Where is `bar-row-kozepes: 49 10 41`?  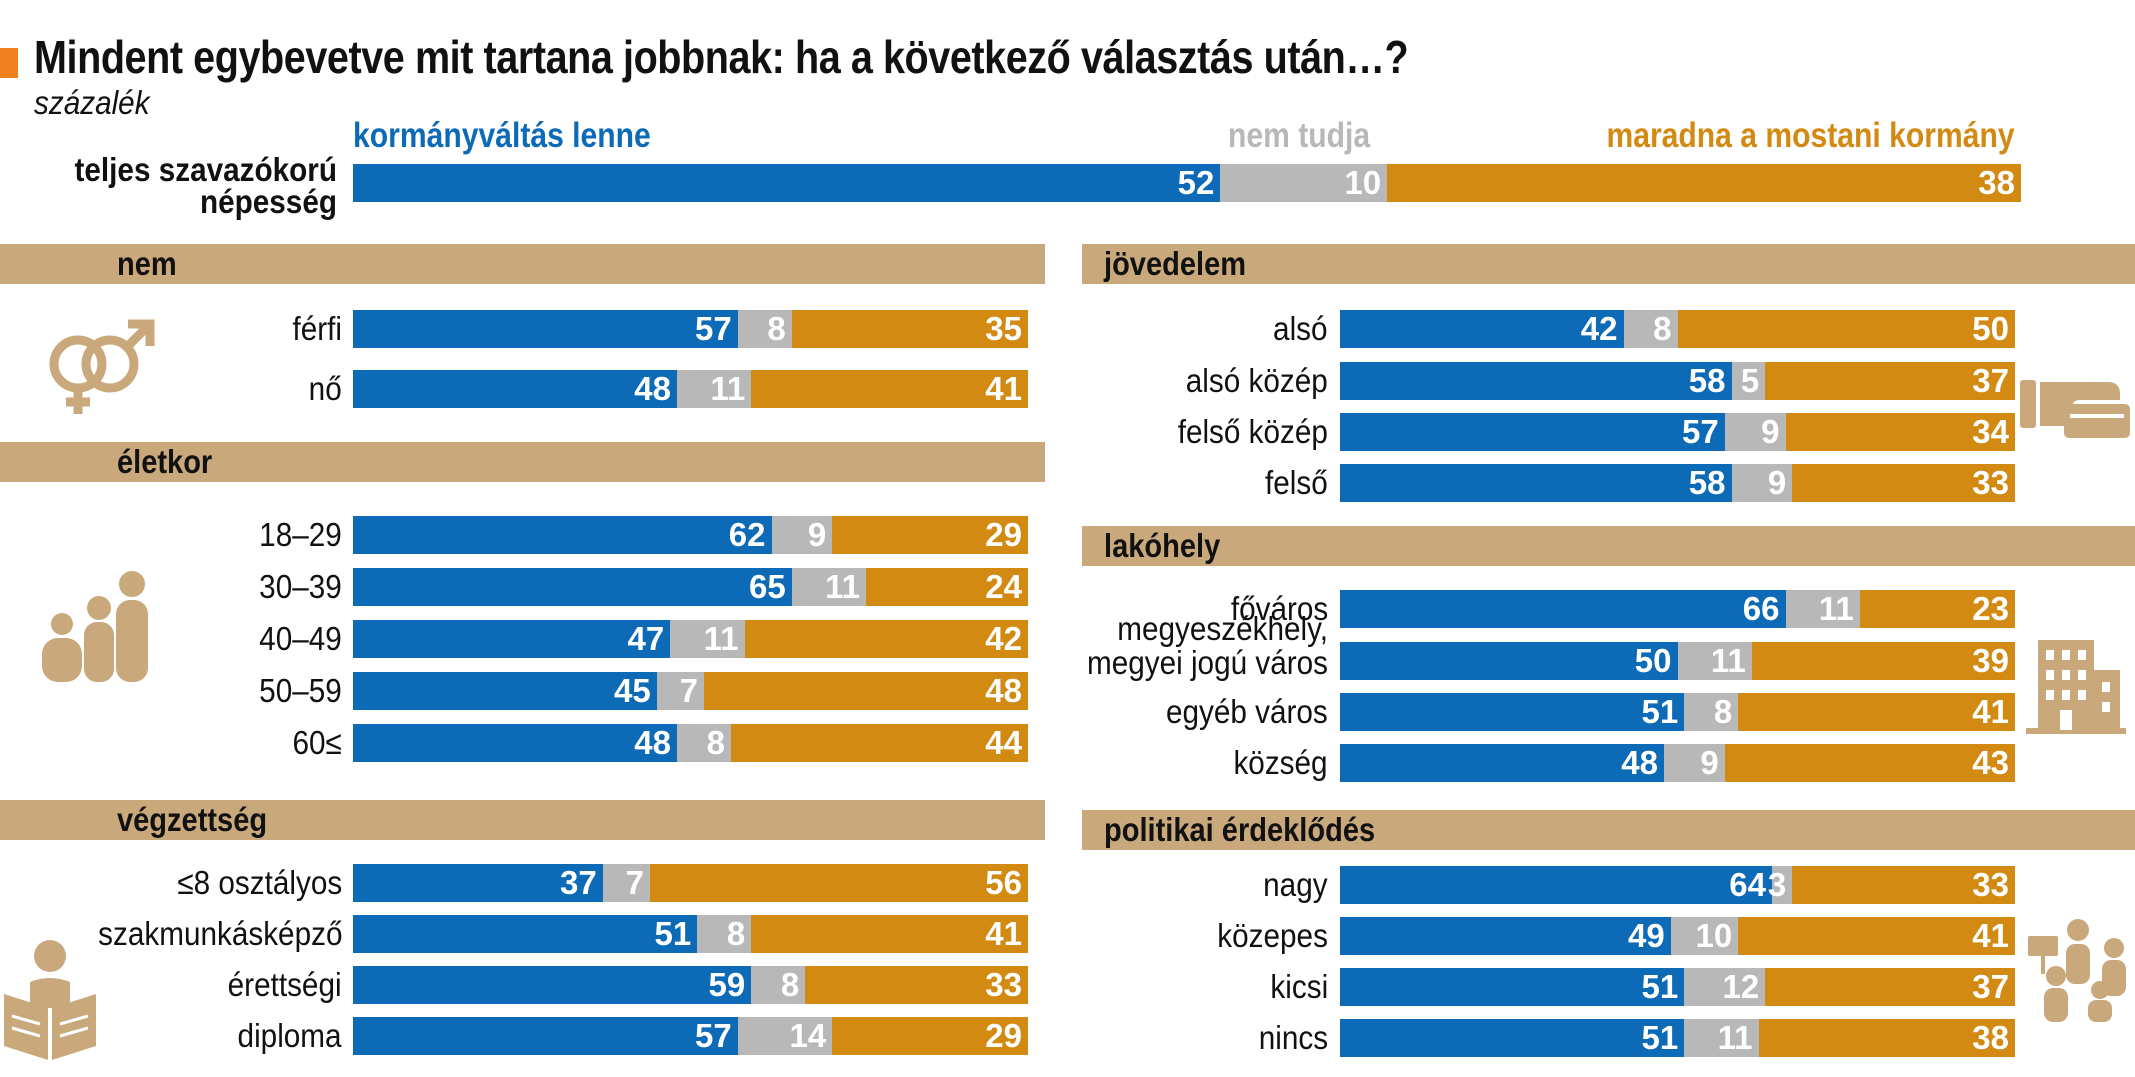 bar-row-kozepes: 49 10 41 is located at coordinates (1677, 936).